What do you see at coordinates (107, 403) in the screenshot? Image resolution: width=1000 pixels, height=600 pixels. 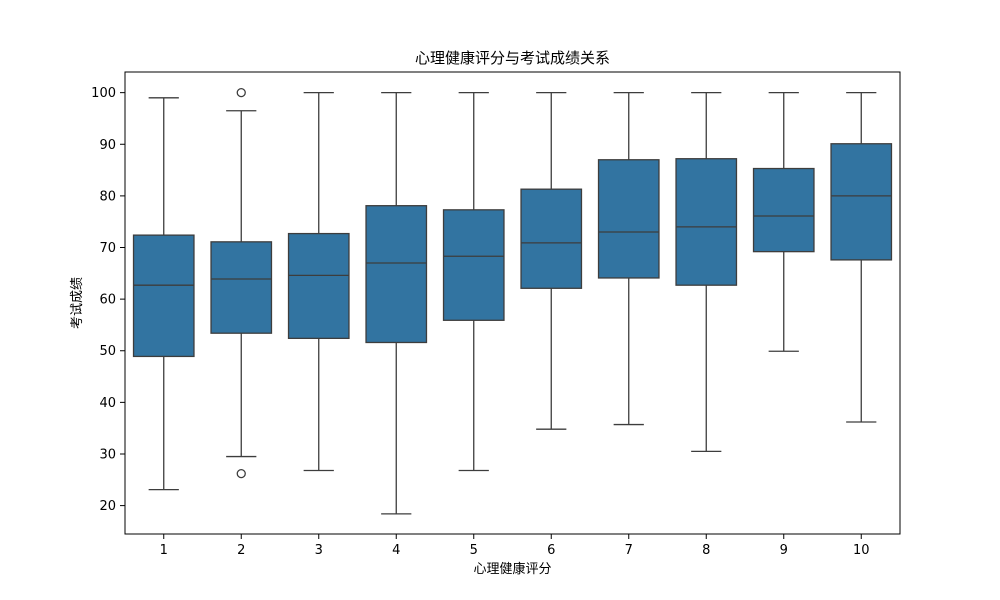 I see `y-tick-label: 40` at bounding box center [107, 403].